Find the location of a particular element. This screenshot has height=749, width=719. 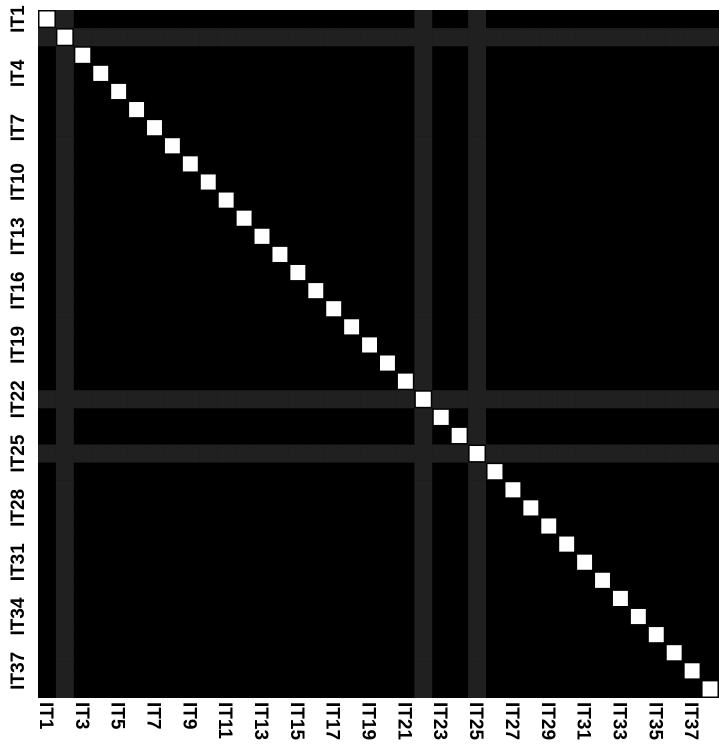

cell-IT25-IT20 is located at coordinates (387, 453).